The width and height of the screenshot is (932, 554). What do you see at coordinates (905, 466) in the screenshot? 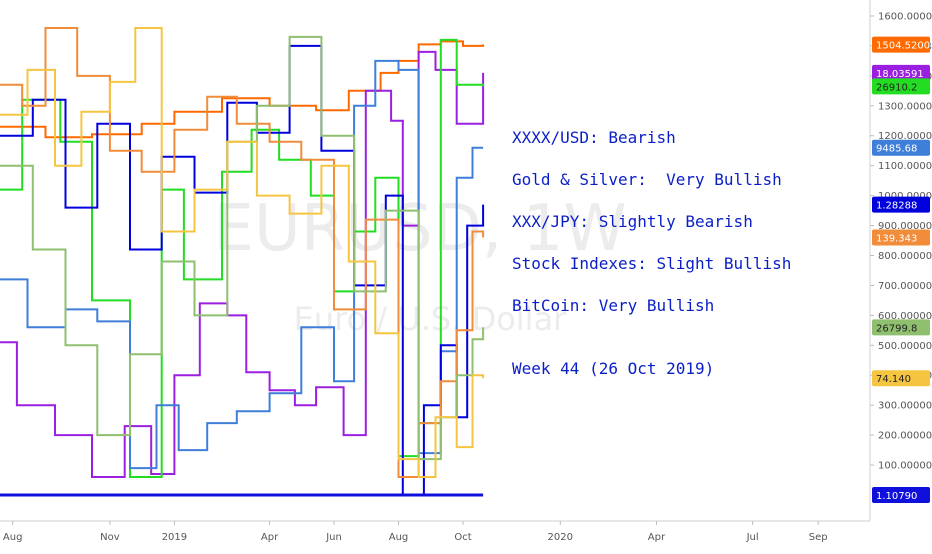
I see `y-tick-label: 100.00000` at bounding box center [905, 466].